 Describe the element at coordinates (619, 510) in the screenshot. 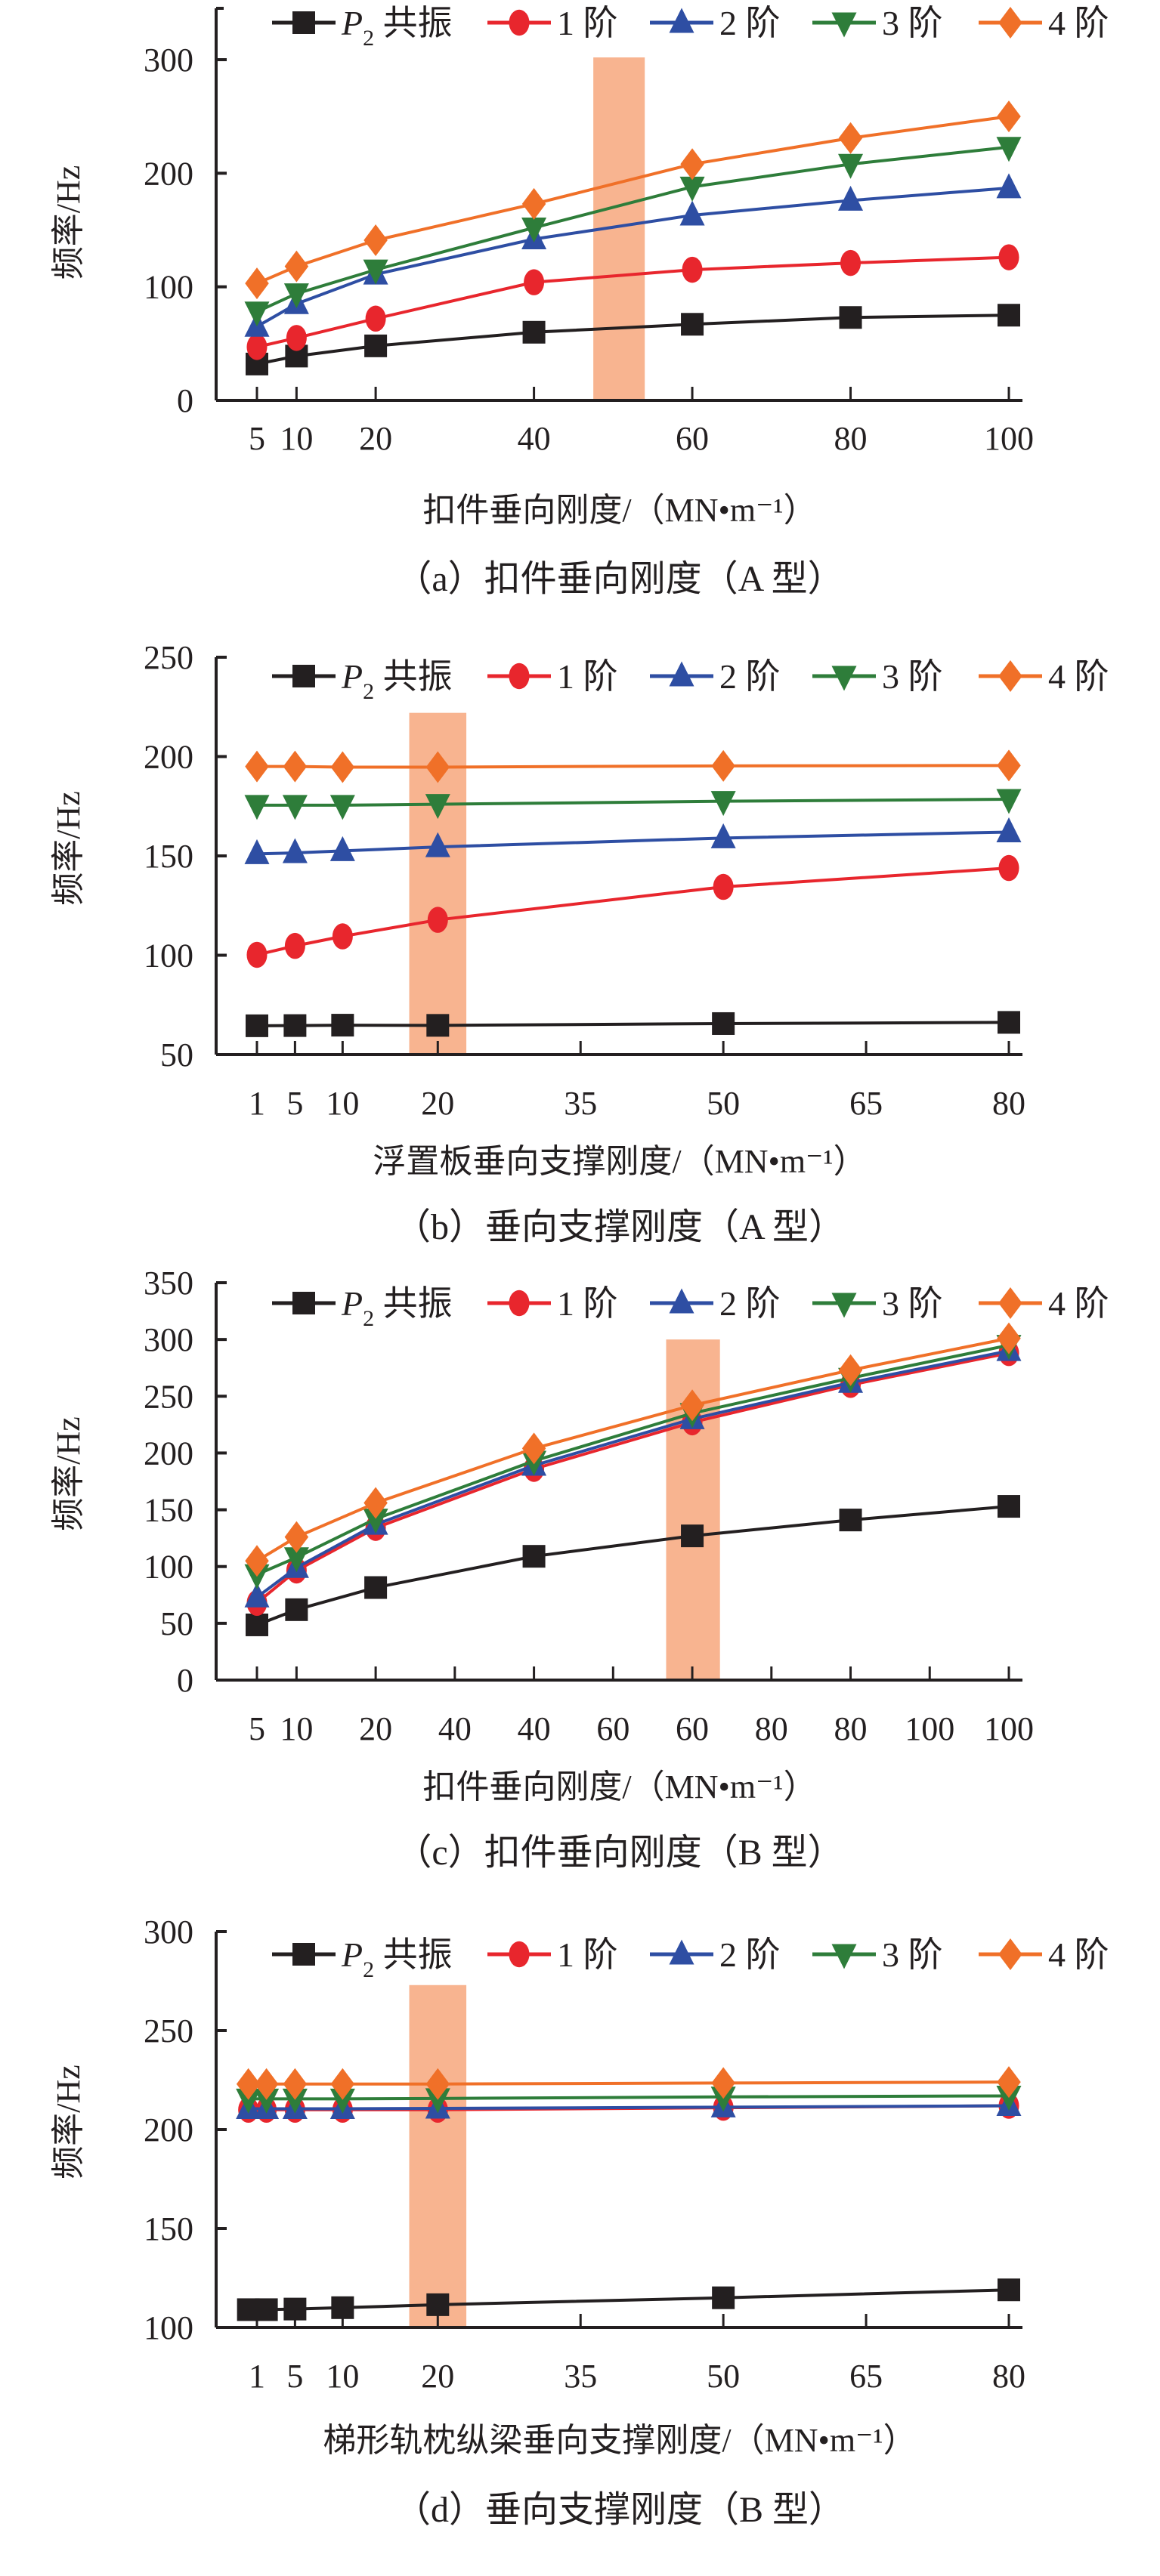

I see `x-axis-title: 扣件垂向刚度/（MN•m⁻¹）` at that location.